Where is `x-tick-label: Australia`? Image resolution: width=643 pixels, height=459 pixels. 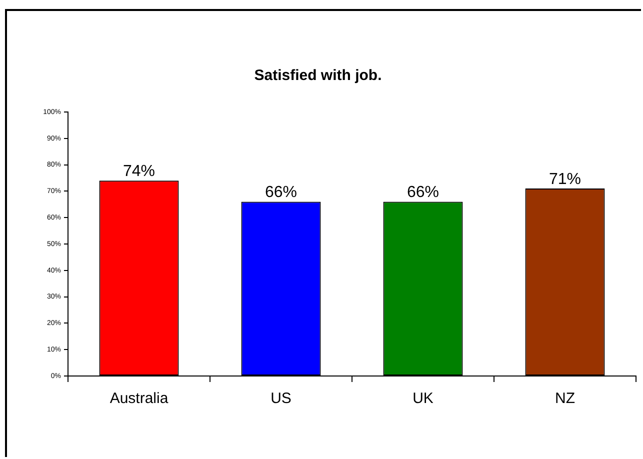
x-tick-label: Australia is located at coordinates (139, 399).